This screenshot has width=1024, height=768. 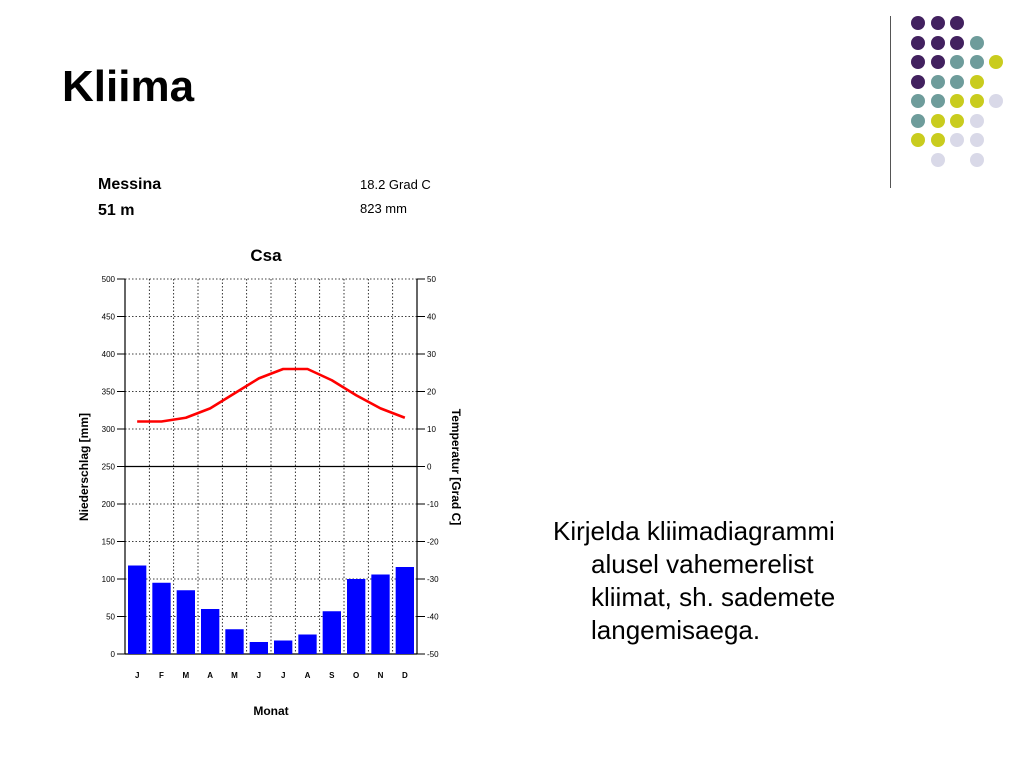 I want to click on tick-label-left: 50, so click(x=110, y=617).